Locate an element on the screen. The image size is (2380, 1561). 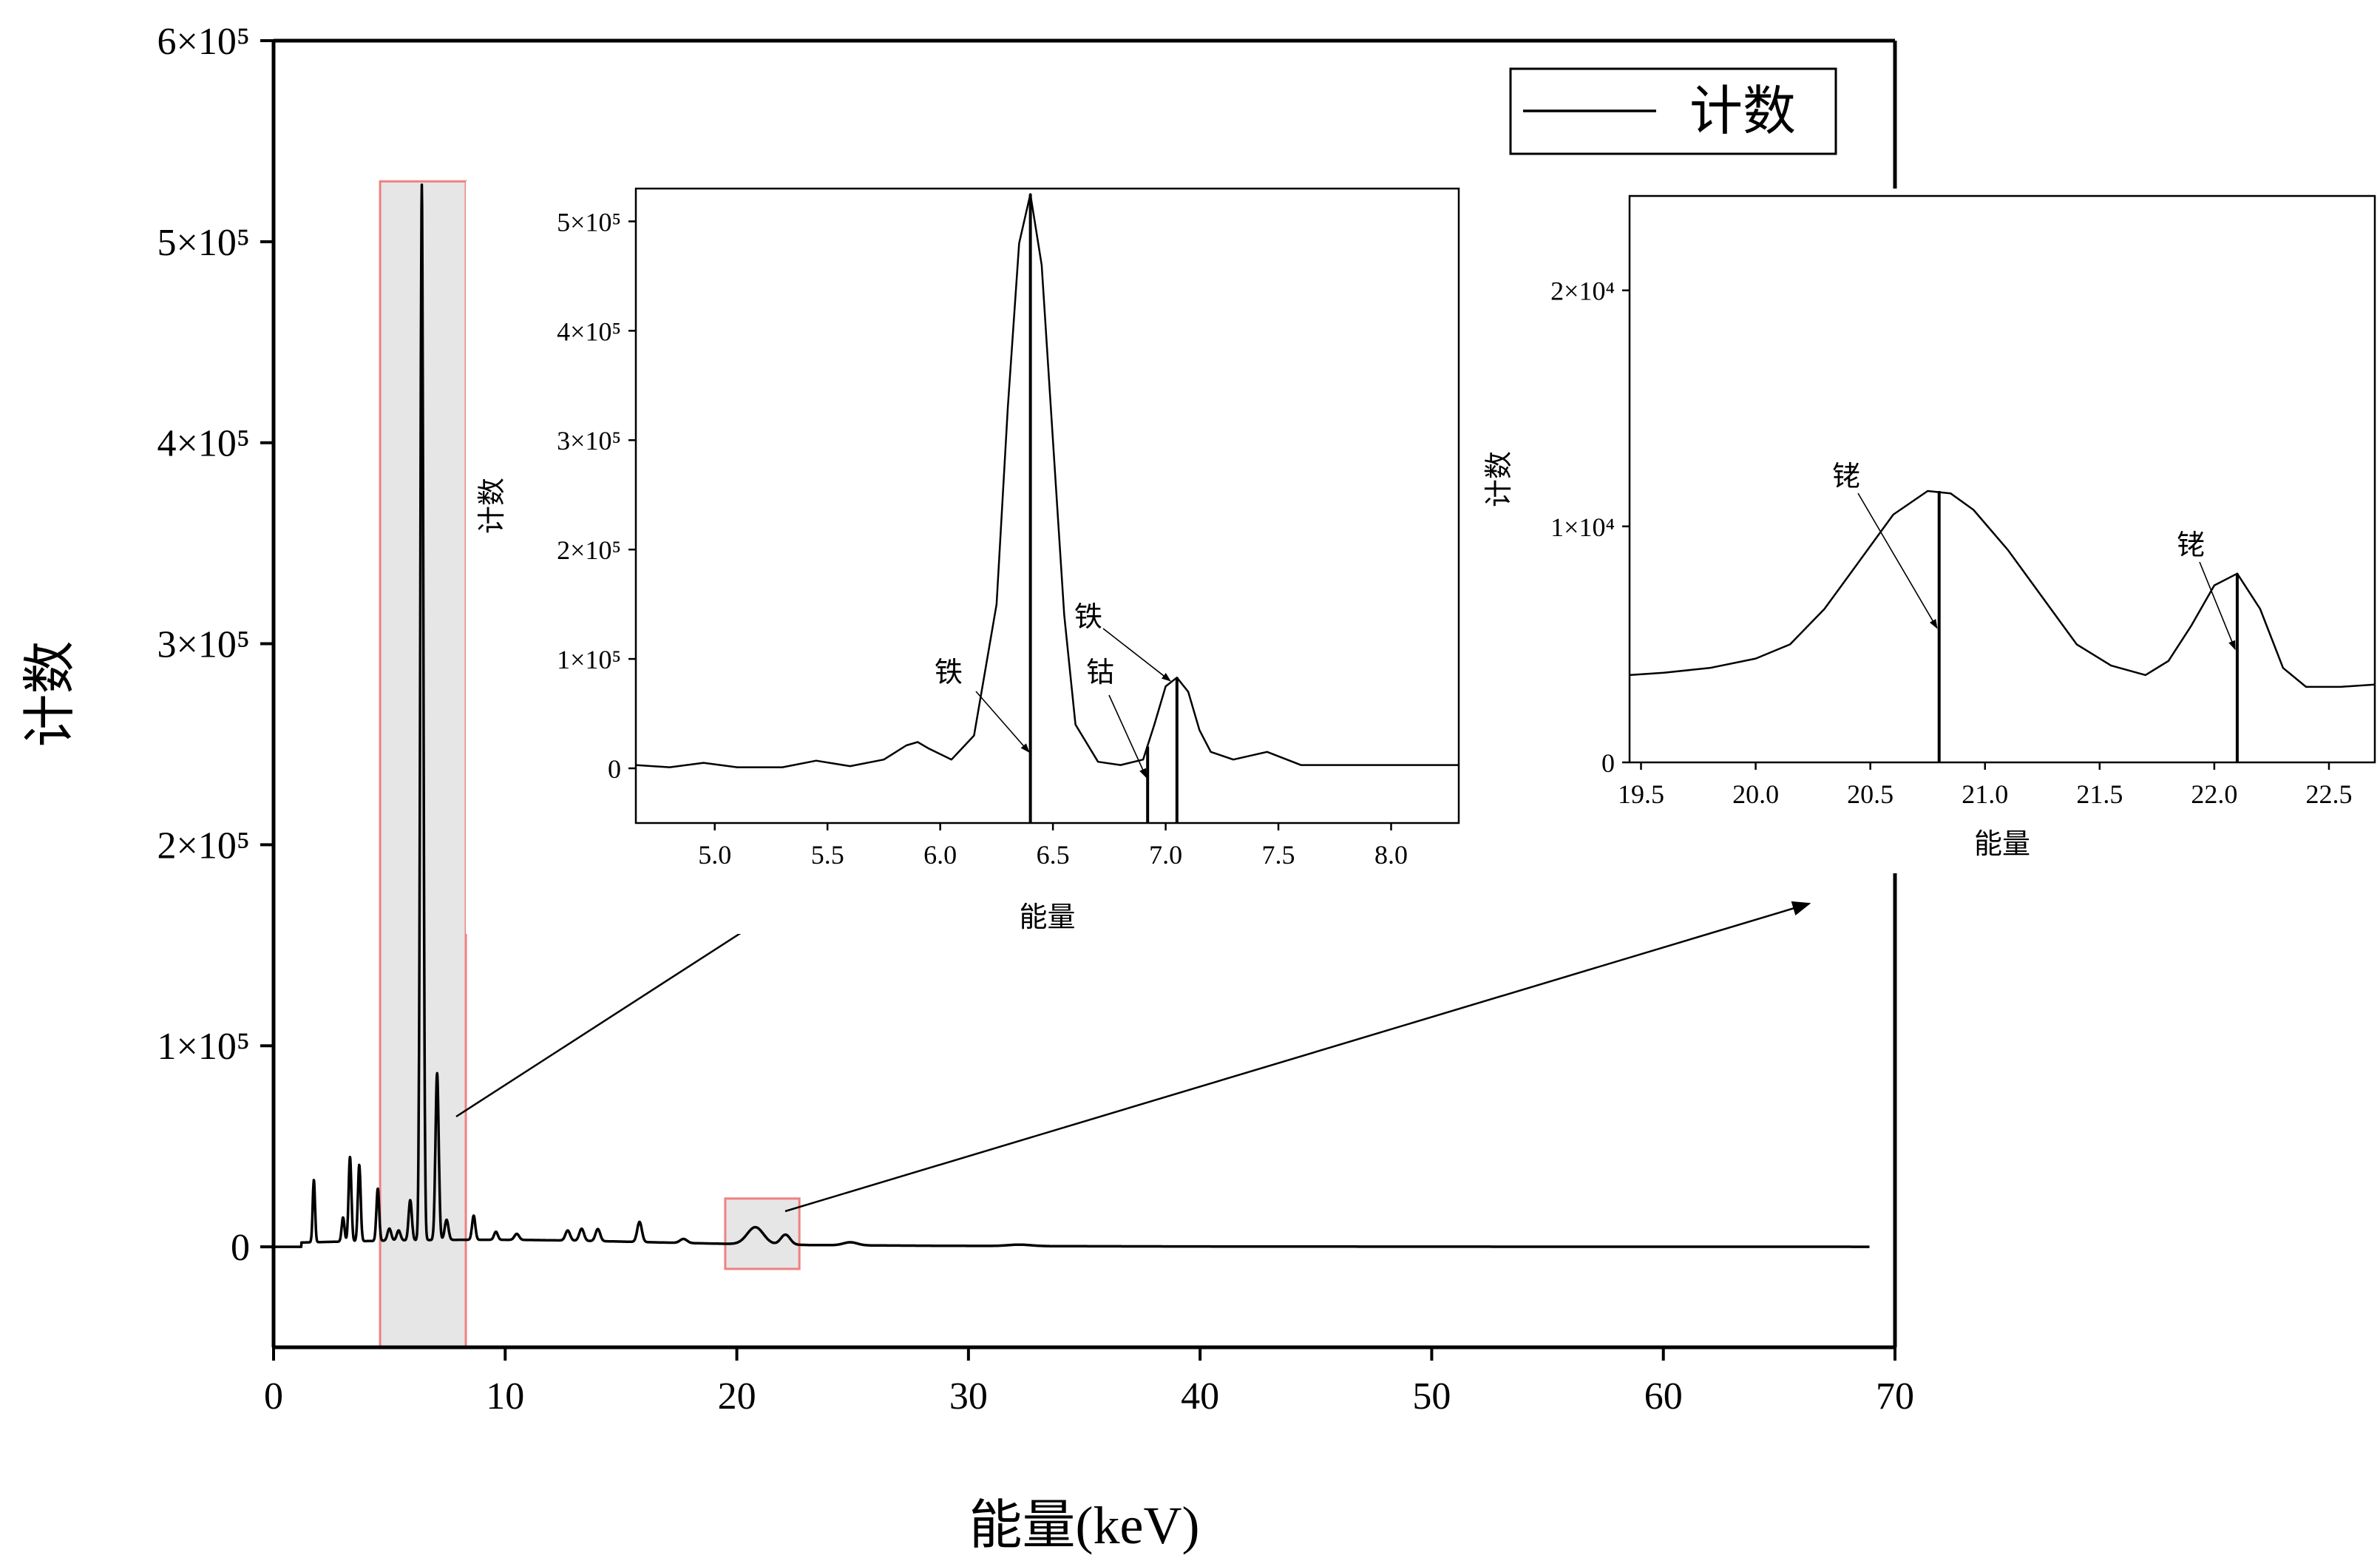
inset-x-tick-label: 5.0 is located at coordinates (715, 855).